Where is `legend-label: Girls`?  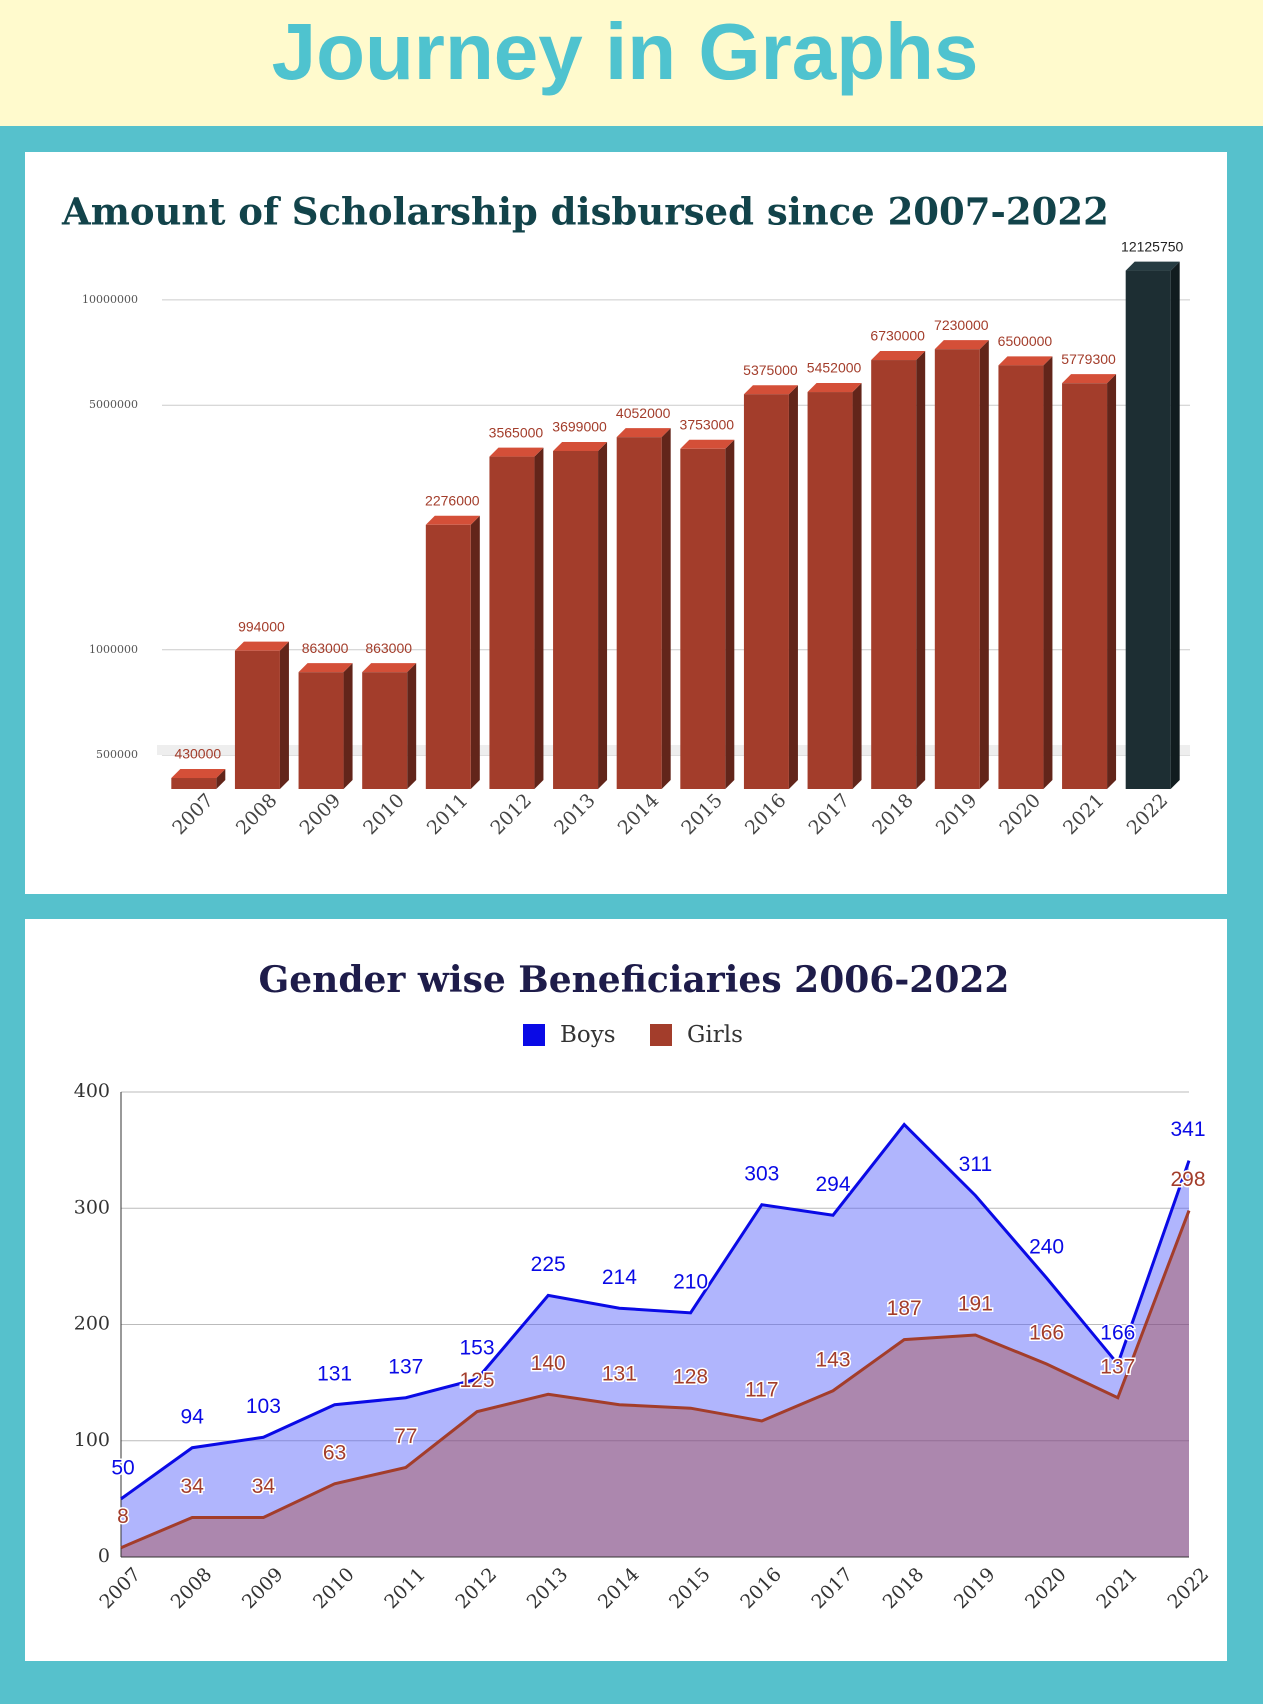
legend-label: Girls is located at coordinates (715, 1035).